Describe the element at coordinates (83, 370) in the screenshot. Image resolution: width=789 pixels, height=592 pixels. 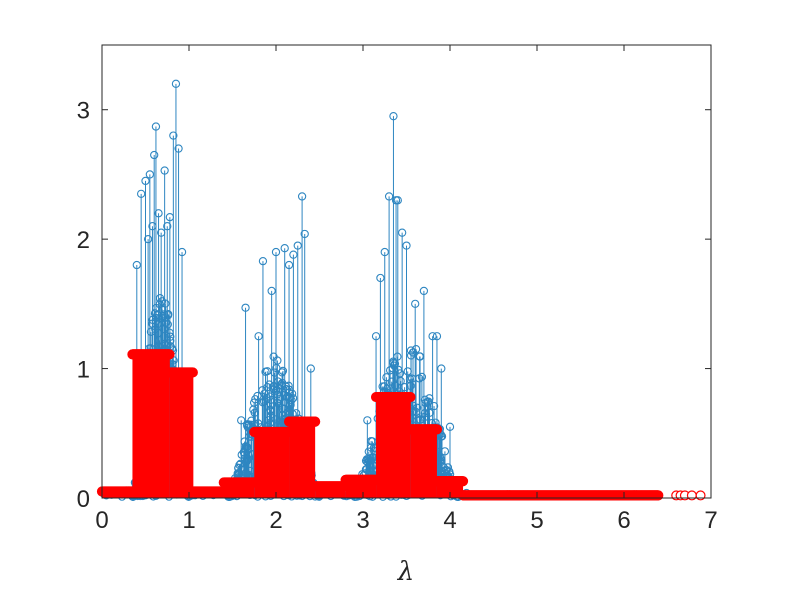
I see `y-tick-label: 1` at that location.